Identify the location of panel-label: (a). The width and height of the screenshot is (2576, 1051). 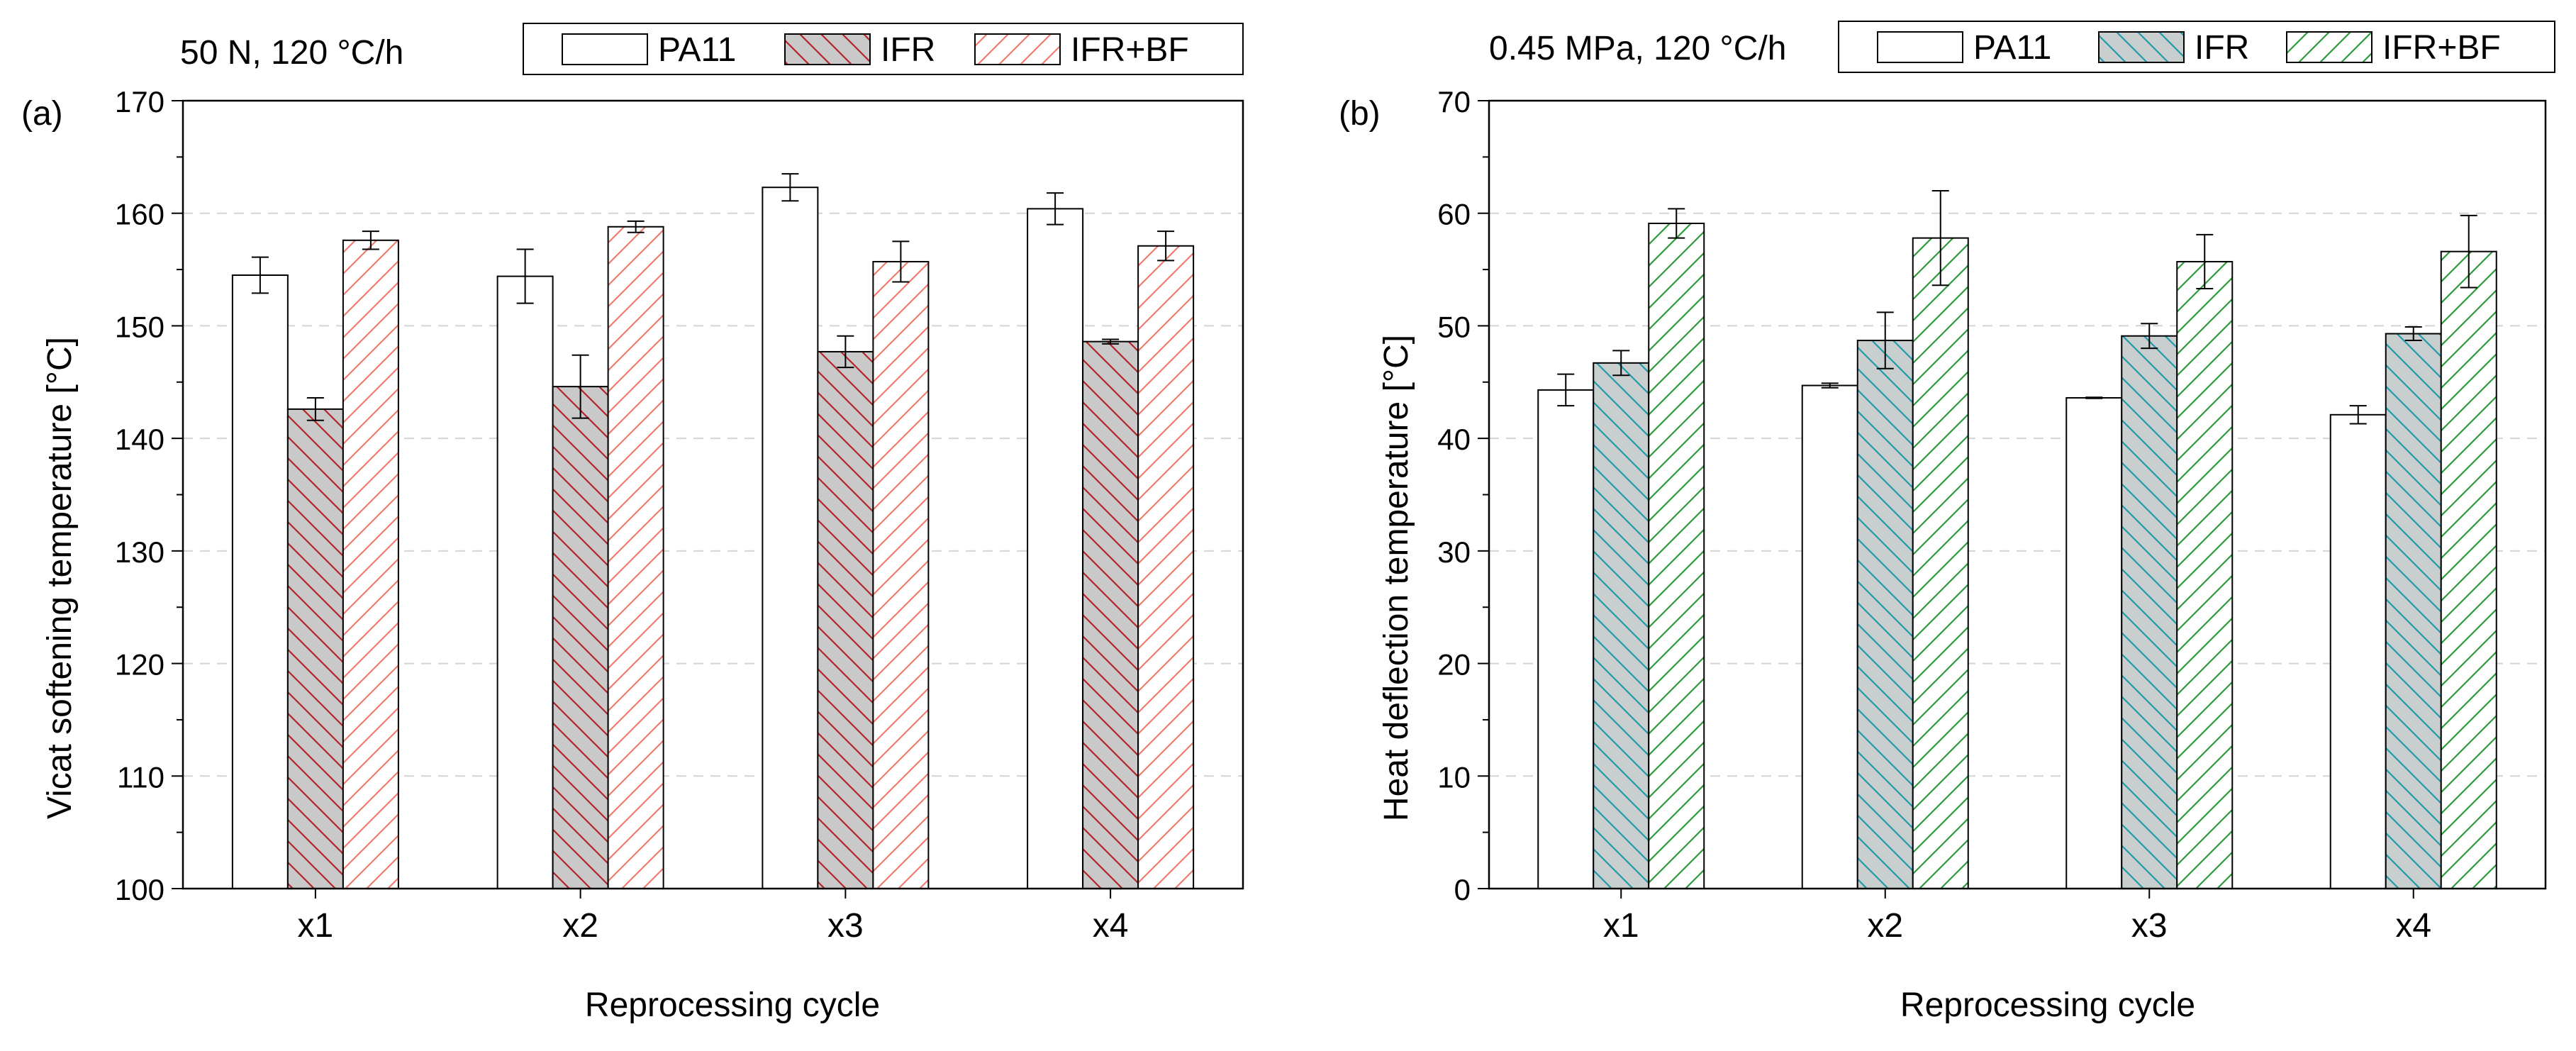
(42, 114).